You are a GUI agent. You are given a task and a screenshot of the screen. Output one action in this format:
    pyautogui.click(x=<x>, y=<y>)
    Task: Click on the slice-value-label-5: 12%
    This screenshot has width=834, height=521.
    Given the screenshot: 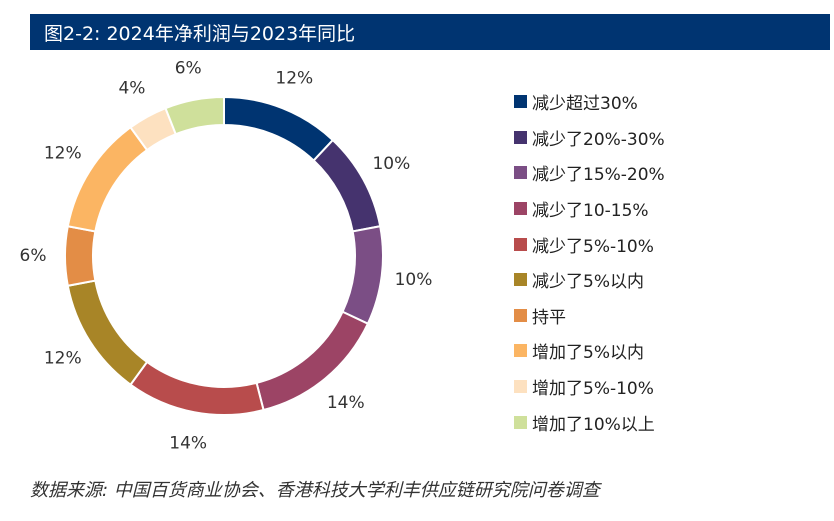 What is the action you would take?
    pyautogui.click(x=63, y=358)
    